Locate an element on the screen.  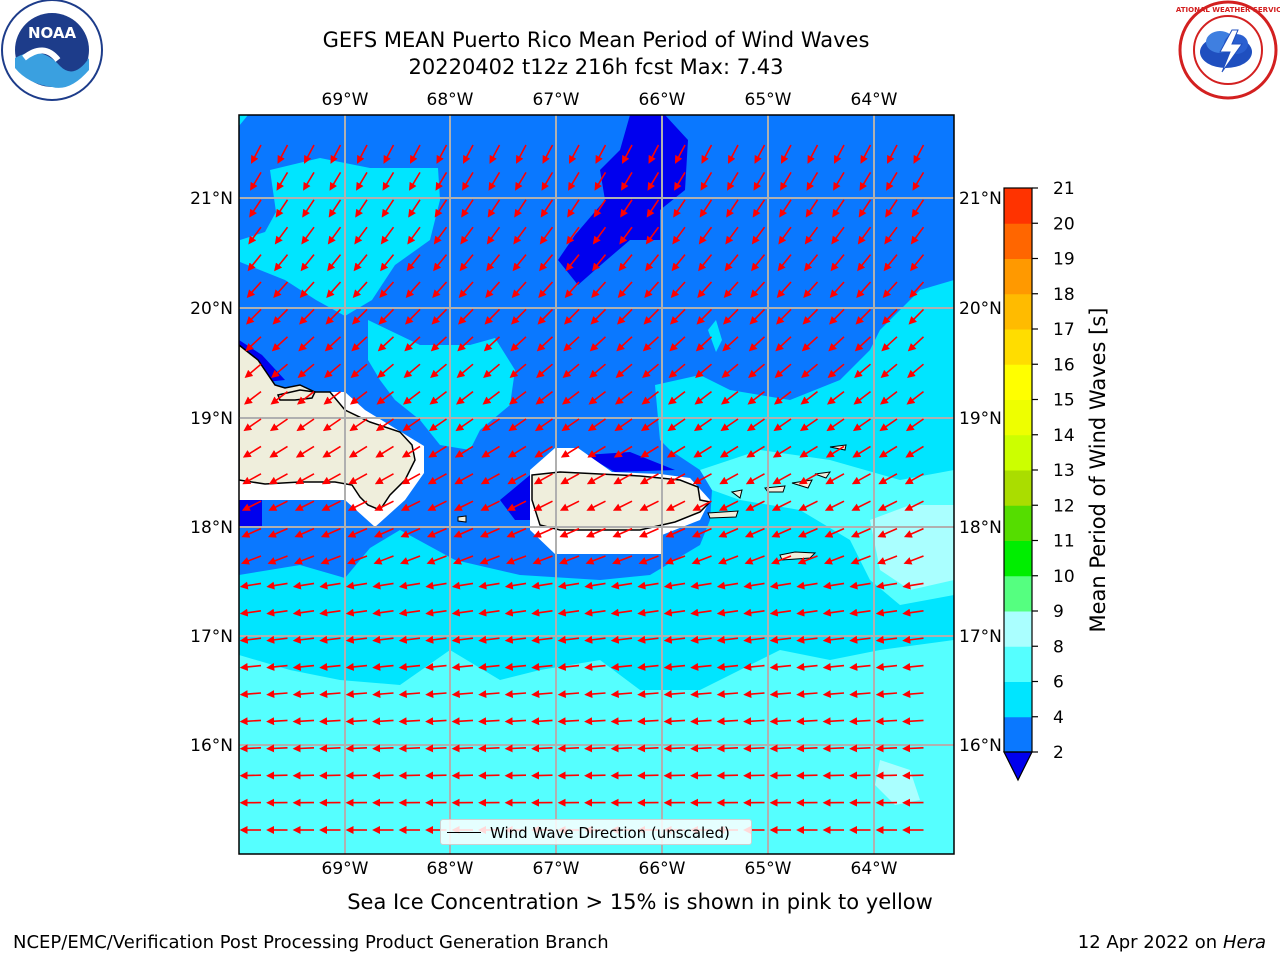
footer-date: 12 Apr 2022 on Hera is located at coordinates (1172, 942).